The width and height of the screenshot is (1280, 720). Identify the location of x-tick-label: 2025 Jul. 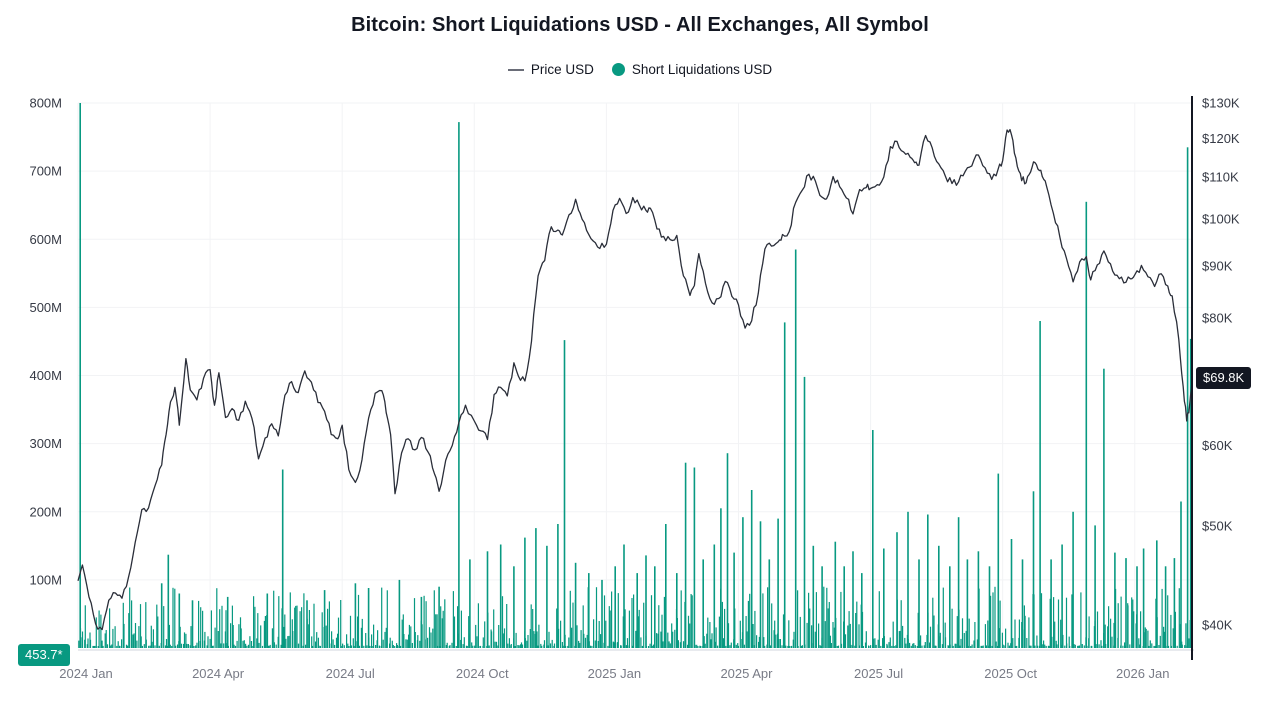
(878, 673).